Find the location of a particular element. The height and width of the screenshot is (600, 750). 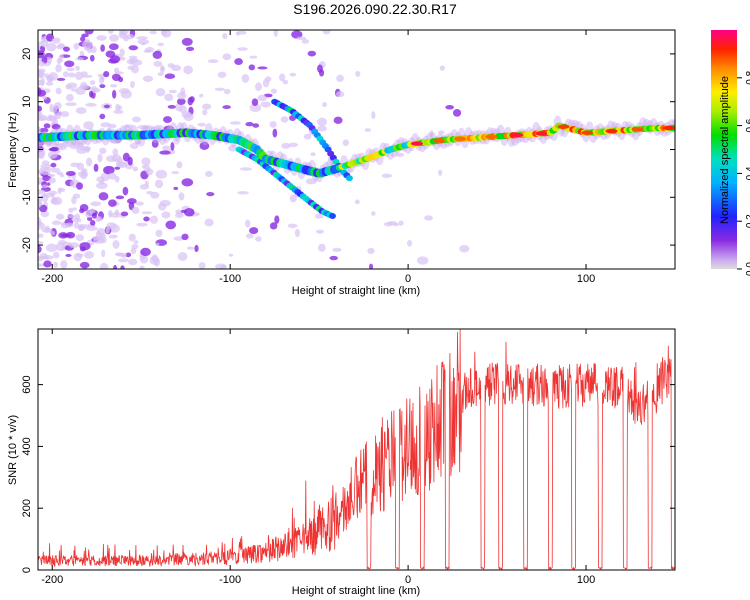

spectrogram-xtick-label: -200 is located at coordinates (52, 279).